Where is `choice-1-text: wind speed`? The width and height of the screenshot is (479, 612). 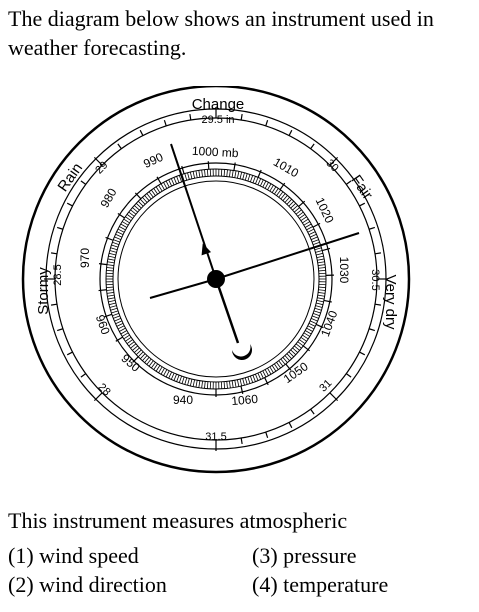
choice-1-text: wind speed is located at coordinates (89, 555).